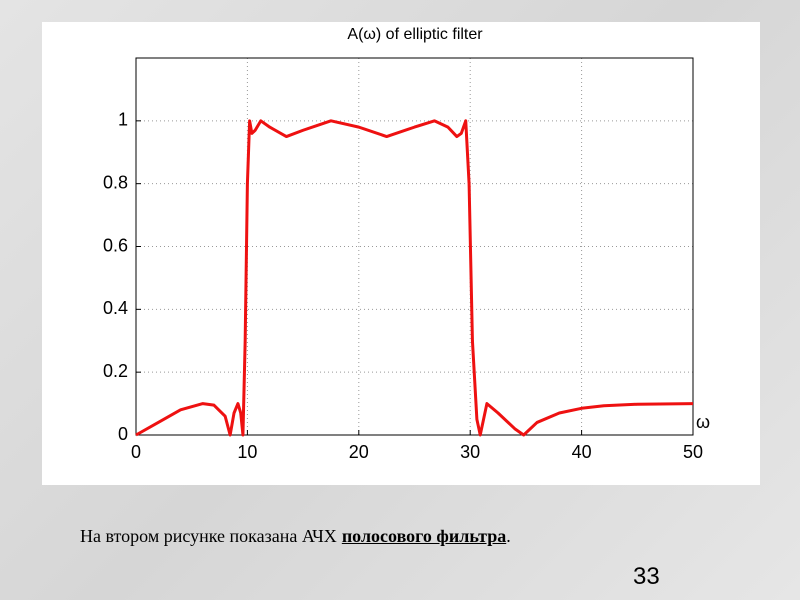 The height and width of the screenshot is (600, 800). I want to click on y-tick-label: 0.2, so click(115, 371).